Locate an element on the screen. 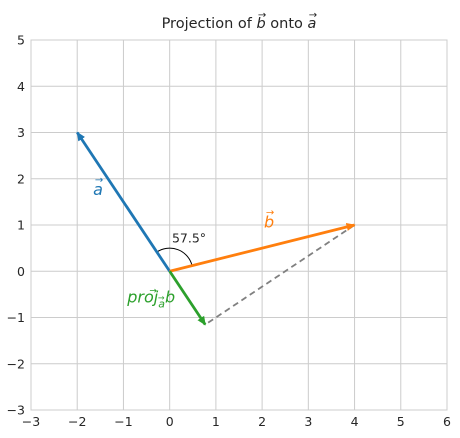 The width and height of the screenshot is (460, 438). y-tick-label: 3 is located at coordinates (21, 132).